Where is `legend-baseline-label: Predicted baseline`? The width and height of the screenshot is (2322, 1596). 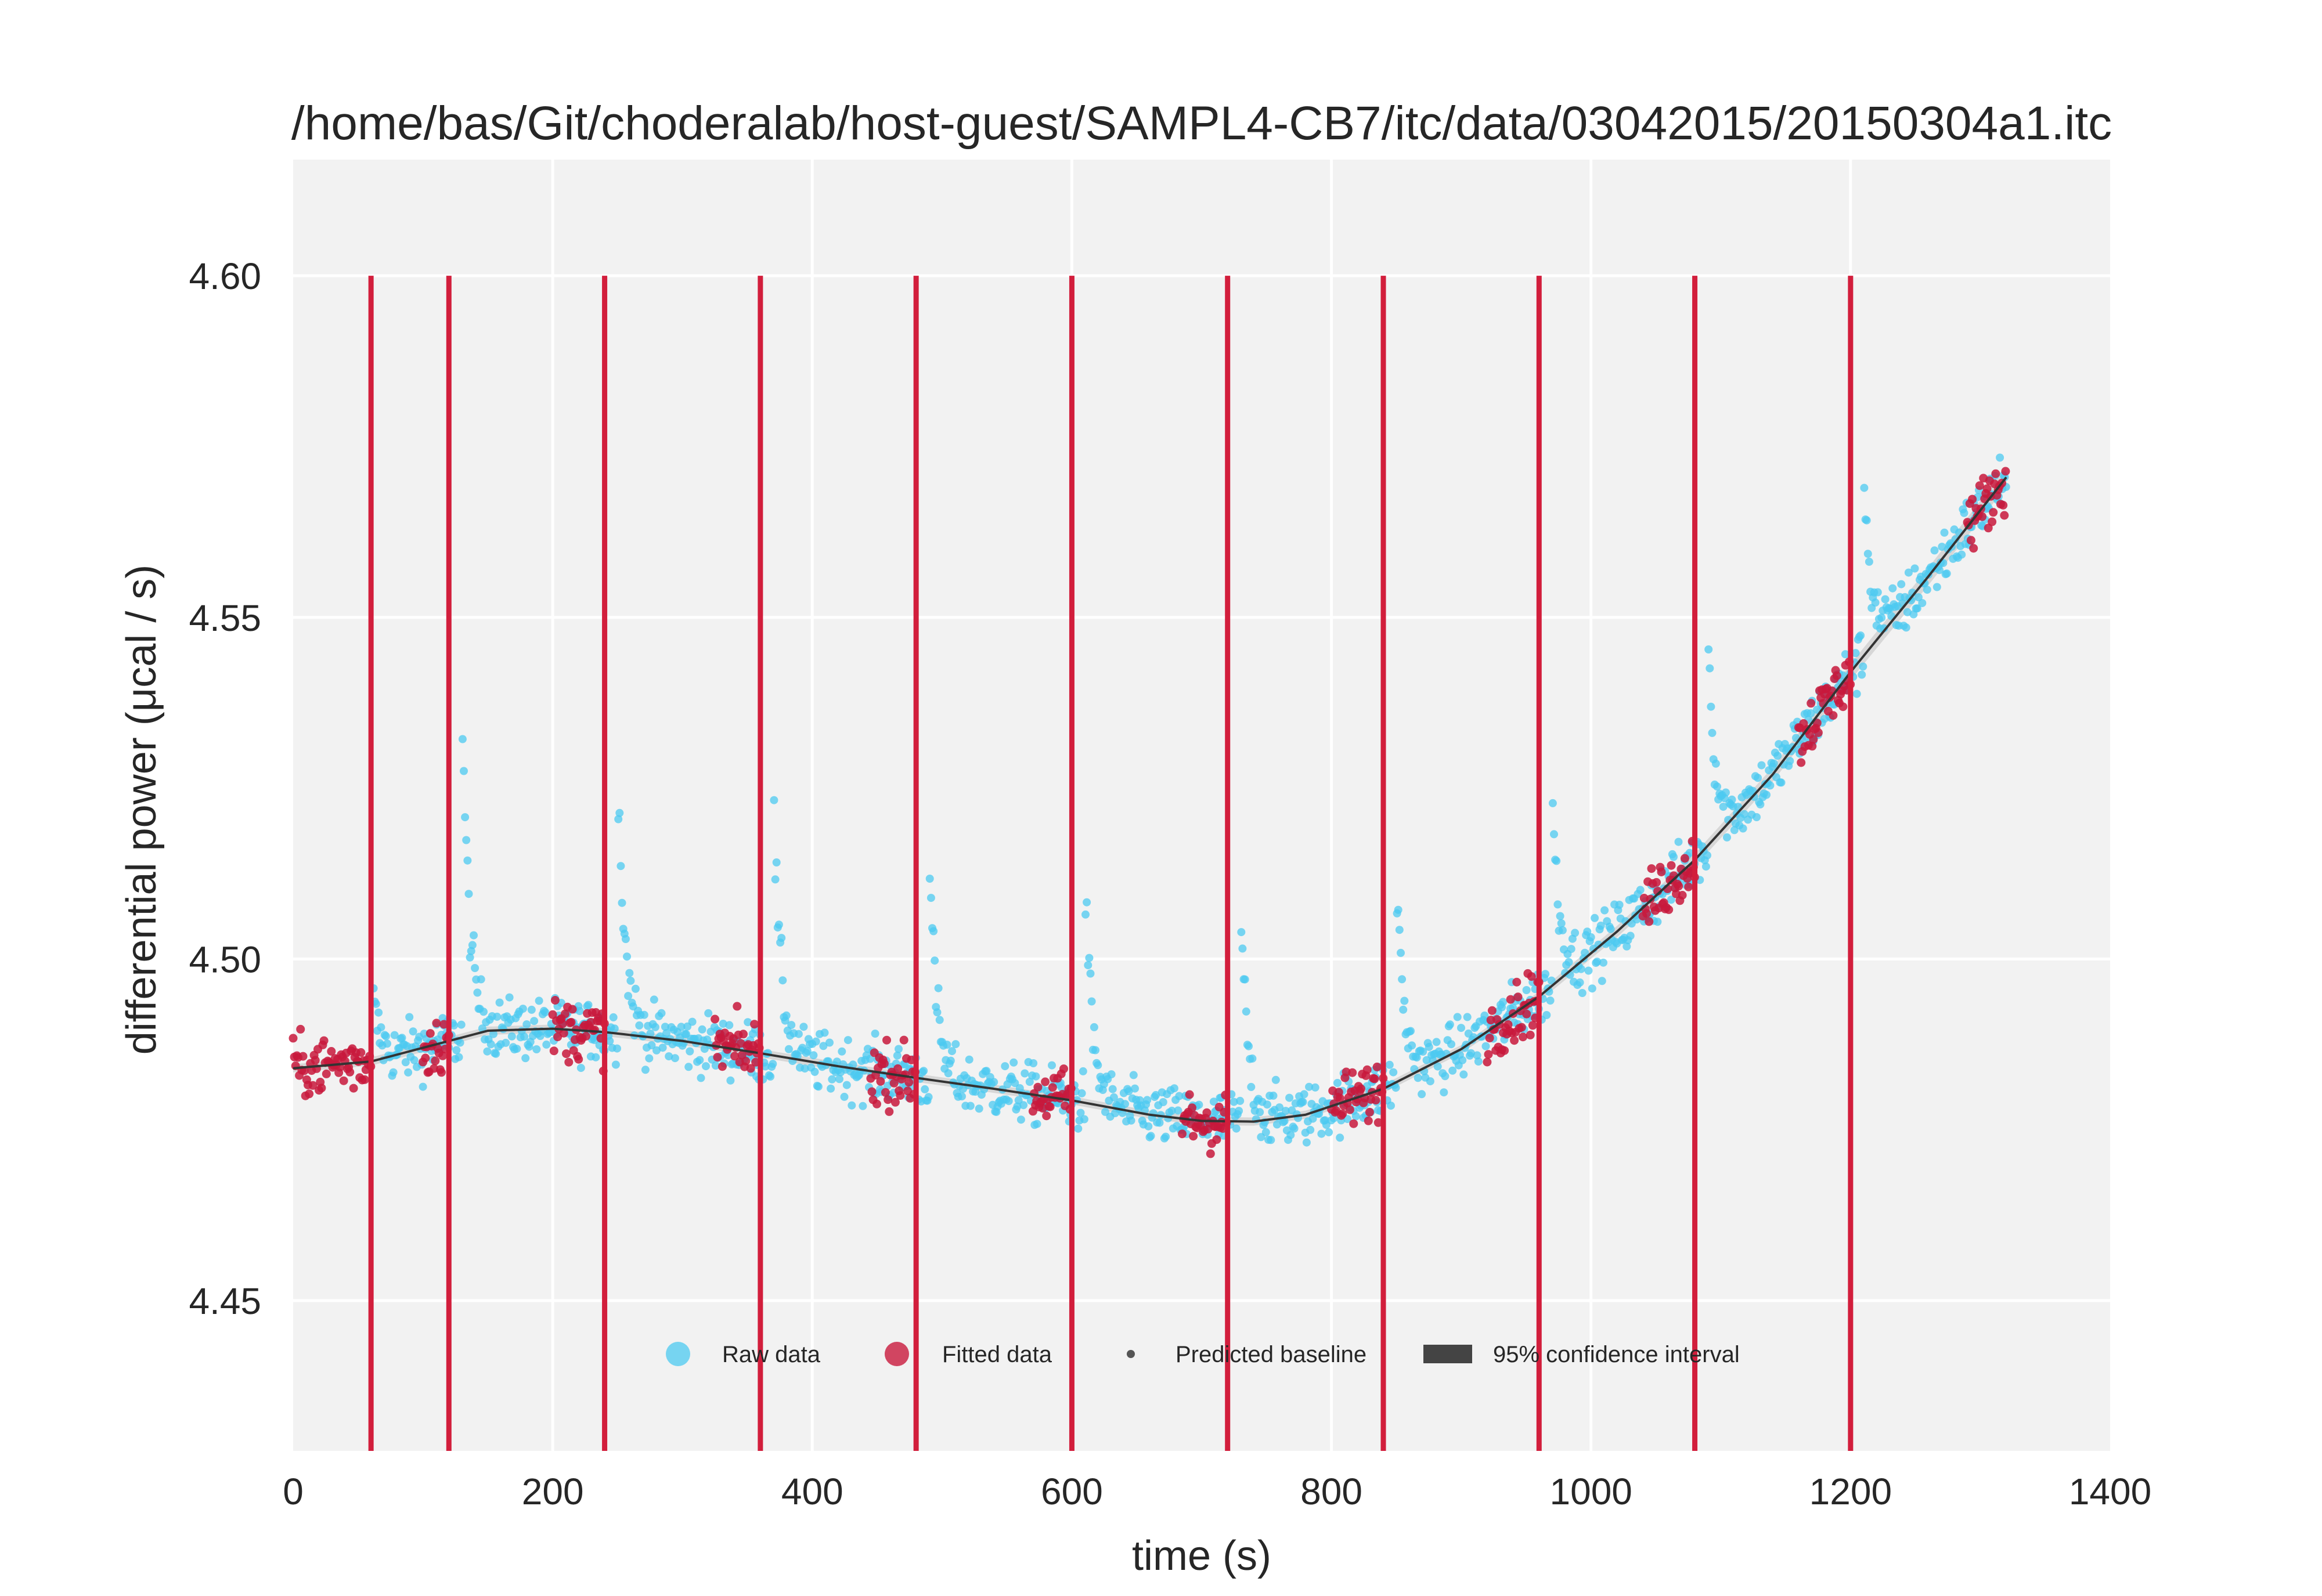
legend-baseline-label: Predicted baseline is located at coordinates (1271, 1354).